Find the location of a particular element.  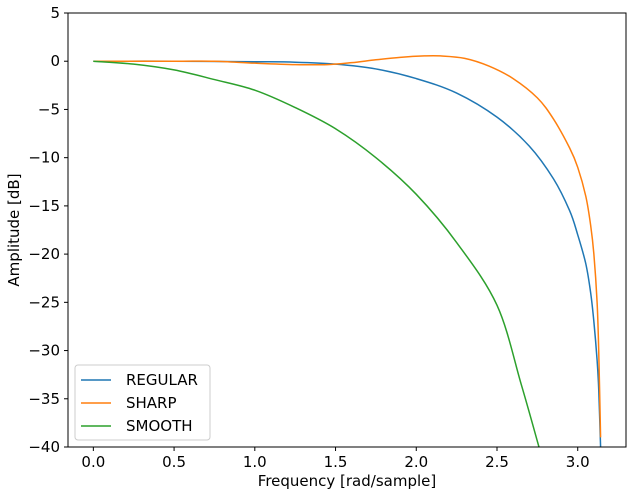

y-tick-label: −10 is located at coordinates (44, 158).